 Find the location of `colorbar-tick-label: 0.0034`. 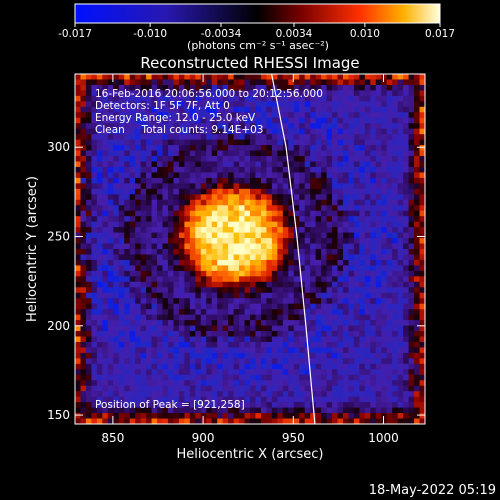

colorbar-tick-label: 0.0034 is located at coordinates (294, 34).